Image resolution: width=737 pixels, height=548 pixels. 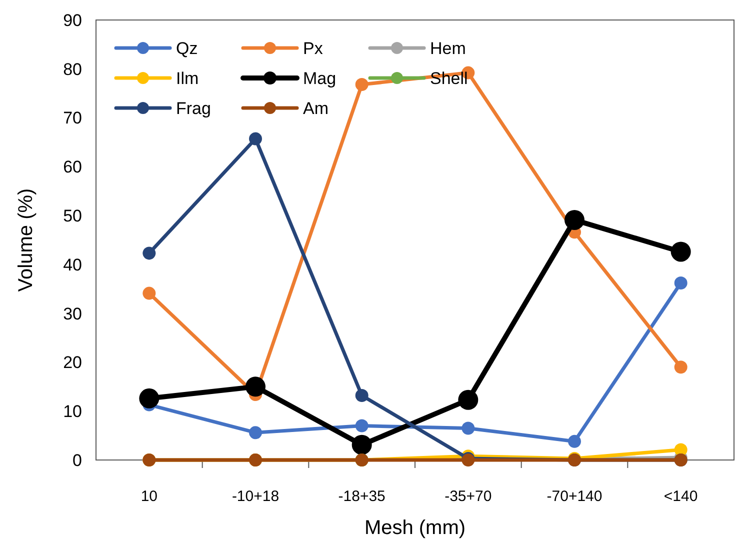 I want to click on x-tick-label: -18+35, so click(x=362, y=496).